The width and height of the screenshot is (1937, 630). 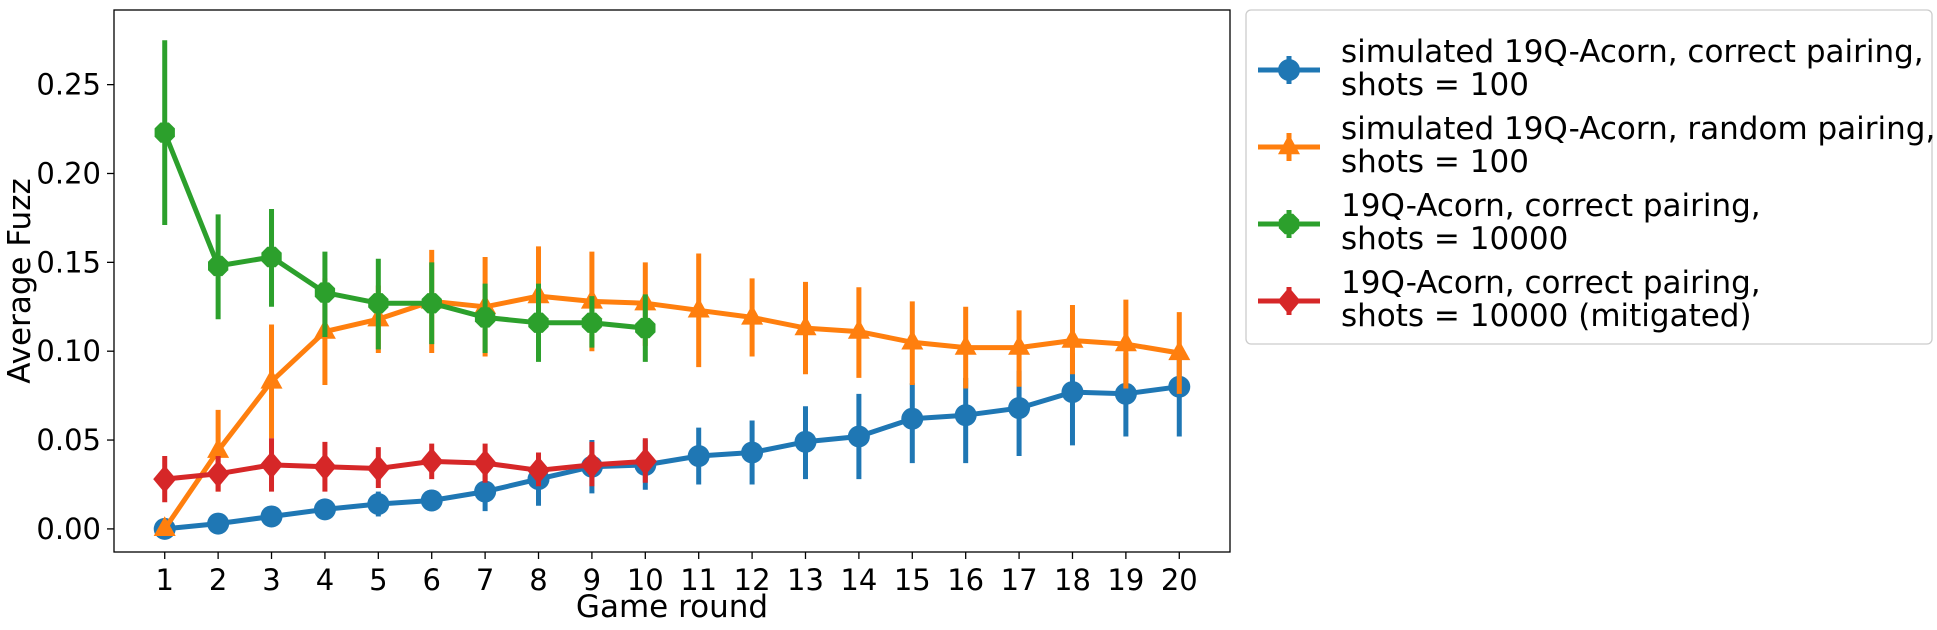 I want to click on legend-label-hw-correct-line1: 19Q-Acorn, correct pairing,, so click(x=1551, y=206).